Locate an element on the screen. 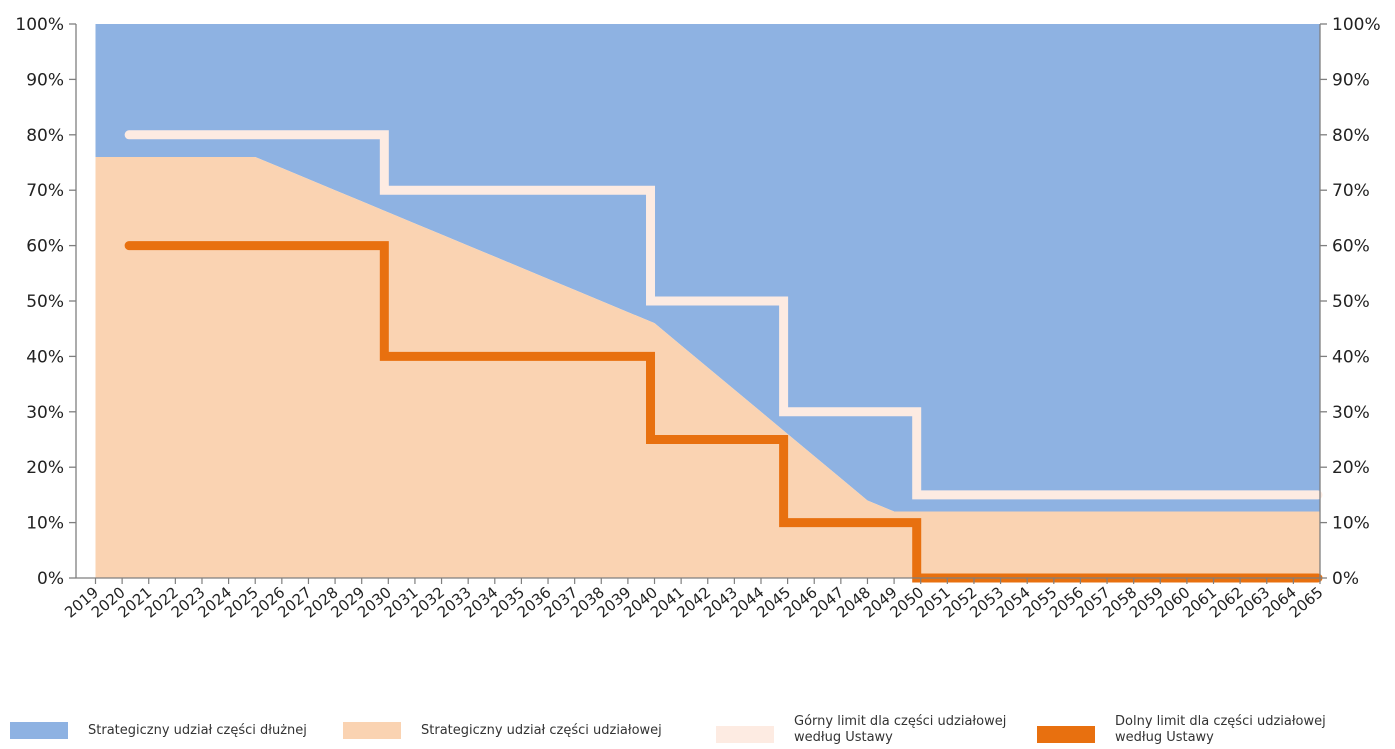 The height and width of the screenshot is (749, 1395). y-tick-label-right: 40% is located at coordinates (1351, 357).